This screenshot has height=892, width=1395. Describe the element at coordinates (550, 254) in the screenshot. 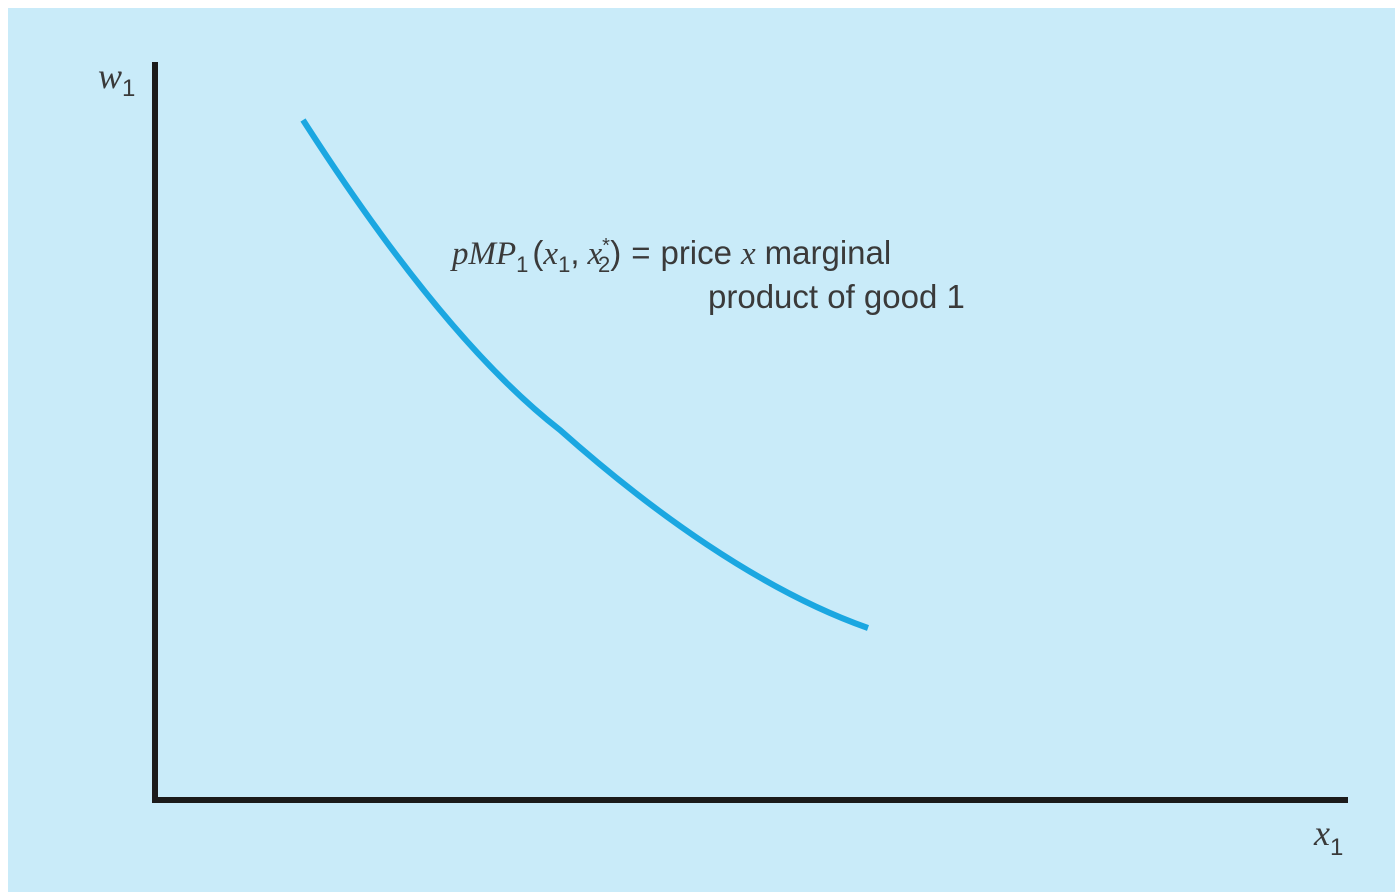

I see `fn-arg1: x` at that location.